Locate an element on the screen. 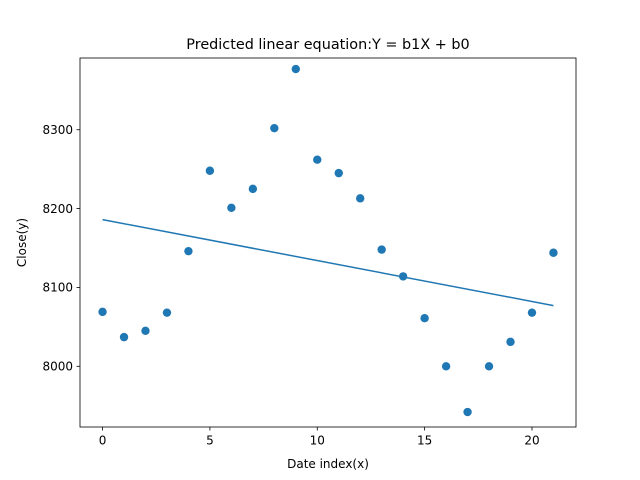 The height and width of the screenshot is (480, 640). x-axis-label: Date index(x) is located at coordinates (328, 464).